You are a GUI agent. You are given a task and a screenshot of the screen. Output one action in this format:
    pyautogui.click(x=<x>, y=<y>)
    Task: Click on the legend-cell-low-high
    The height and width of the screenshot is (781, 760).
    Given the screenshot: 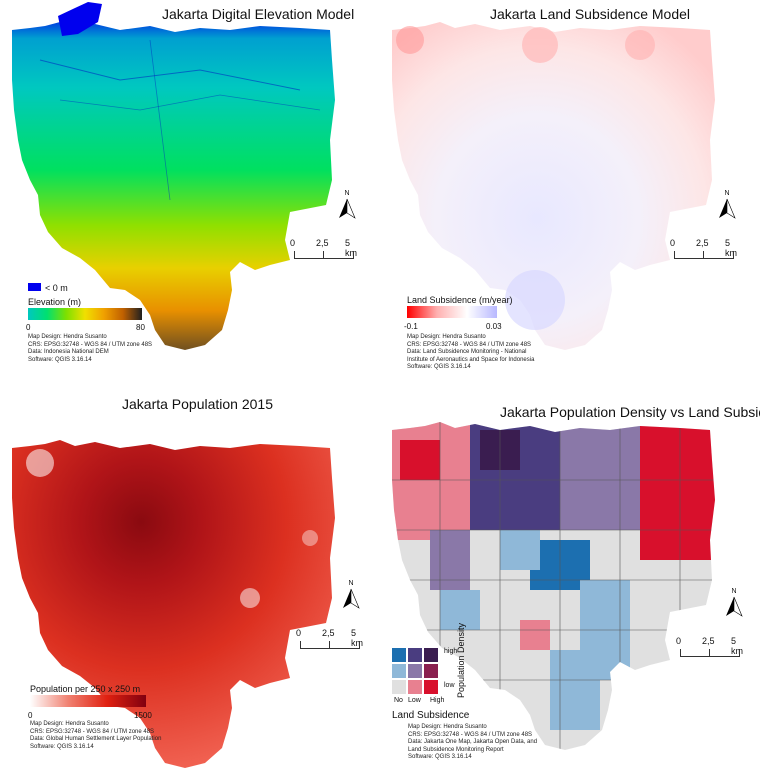 What is the action you would take?
    pyautogui.click(x=431, y=687)
    